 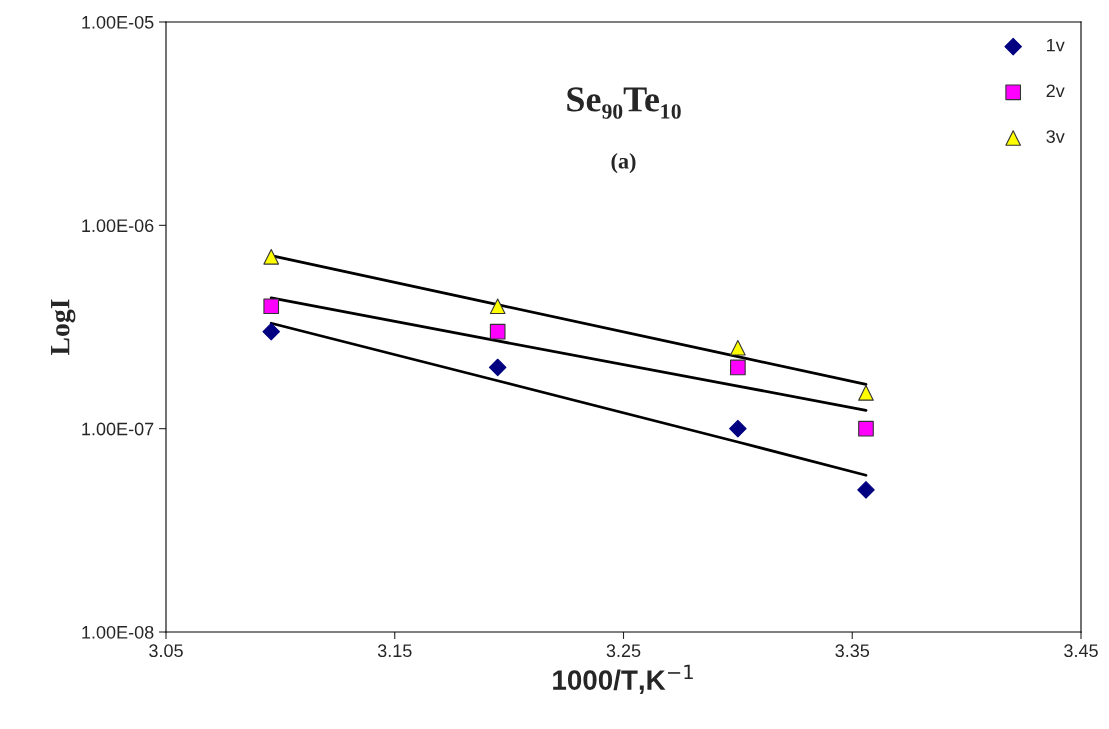 I want to click on text: Se₉₀Te₁₀, so click(x=624, y=103).